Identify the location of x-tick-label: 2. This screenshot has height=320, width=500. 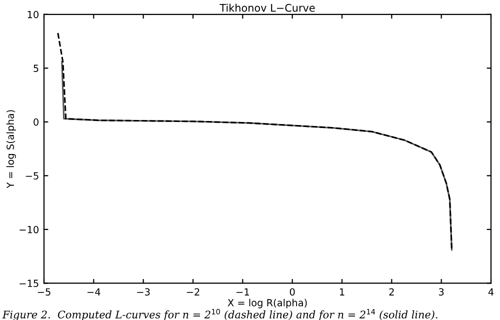
(391, 292).